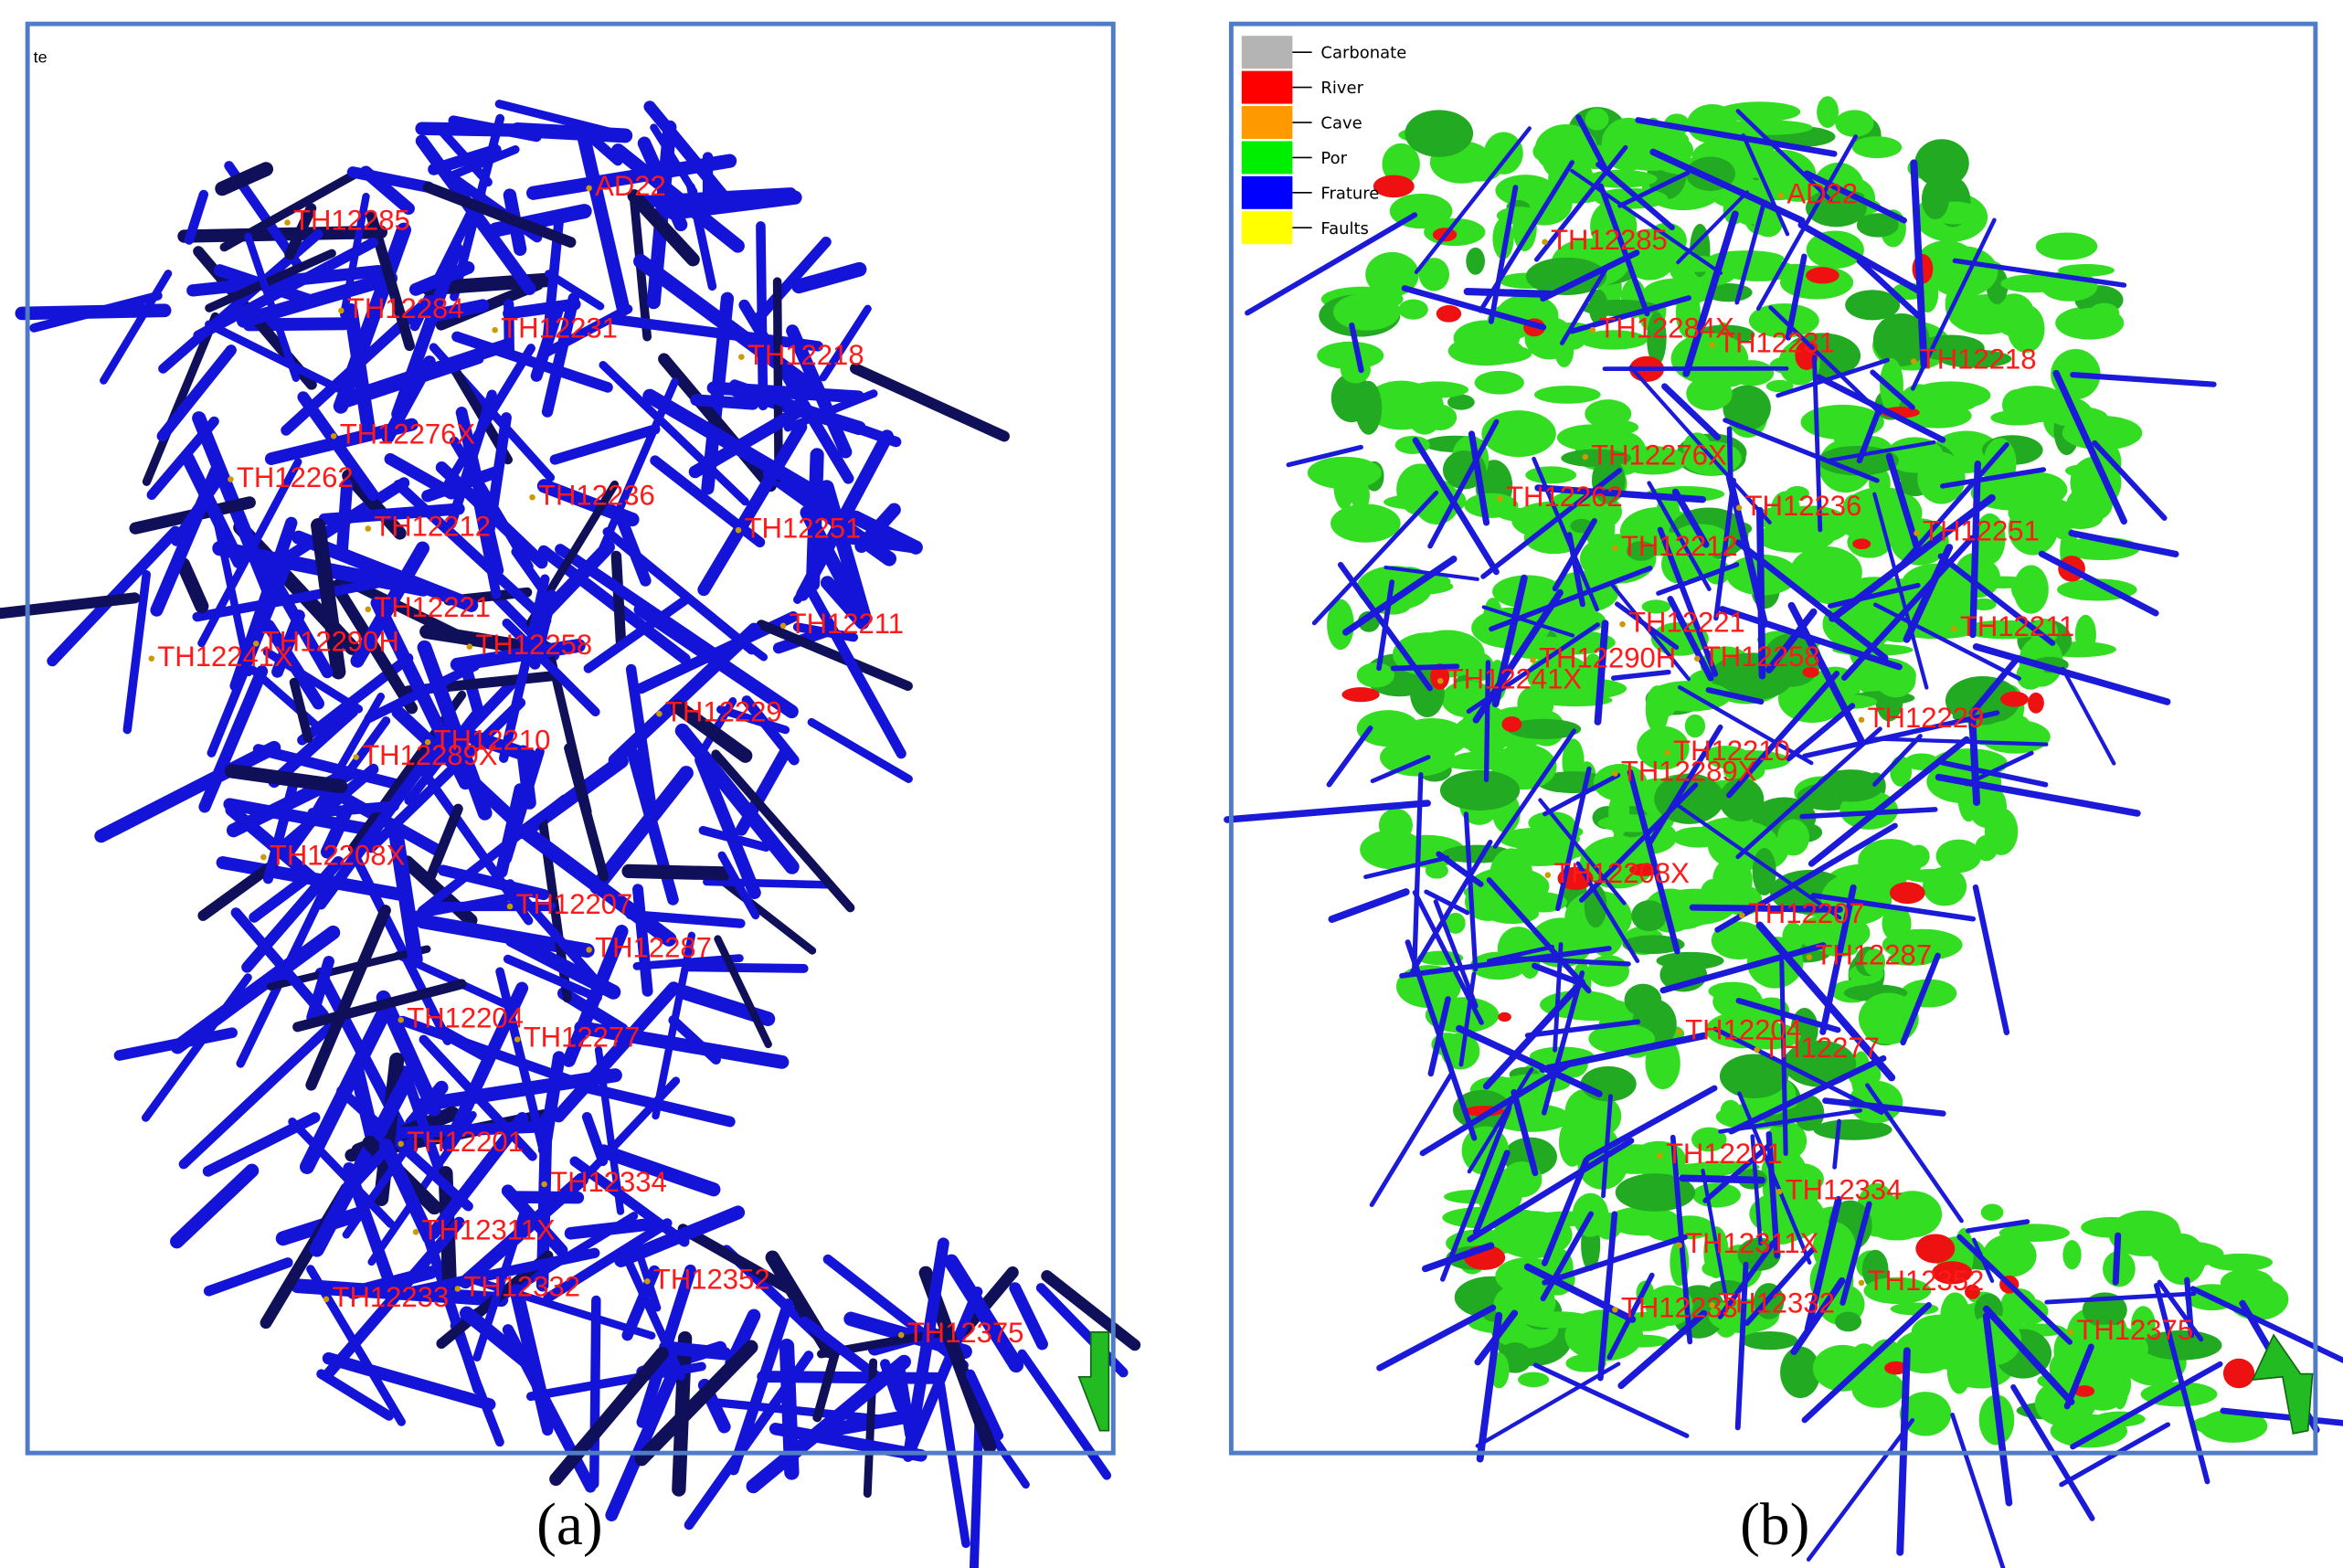 The width and height of the screenshot is (2343, 1568). Describe the element at coordinates (806, 355) in the screenshot. I see `well-label: TH12218` at that location.